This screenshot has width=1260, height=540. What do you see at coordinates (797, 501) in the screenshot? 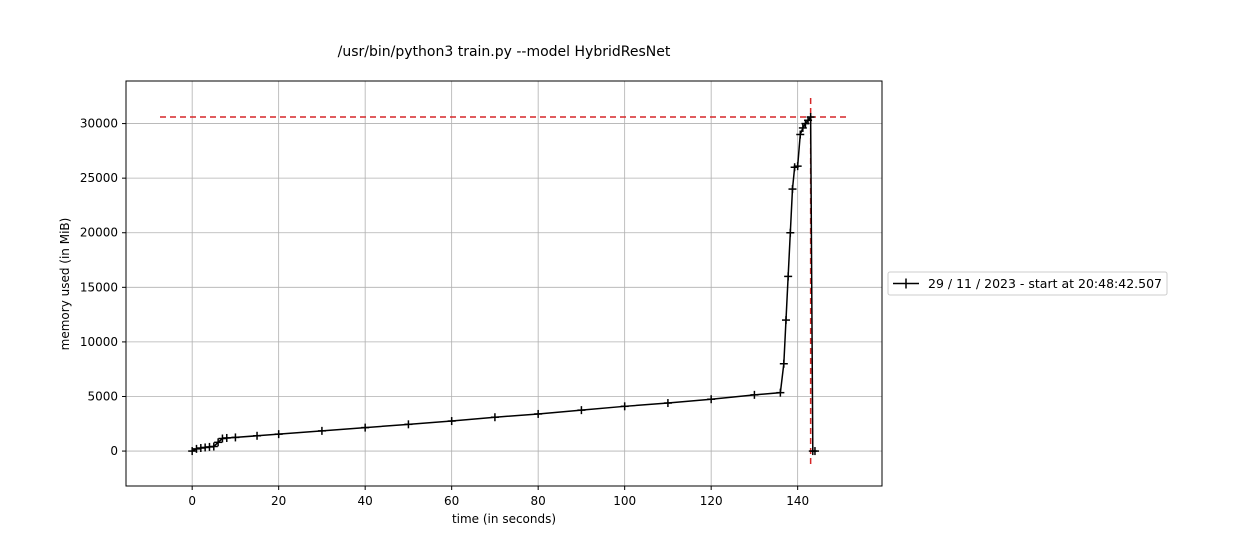
I see `x-tick-label: 140` at bounding box center [797, 501].